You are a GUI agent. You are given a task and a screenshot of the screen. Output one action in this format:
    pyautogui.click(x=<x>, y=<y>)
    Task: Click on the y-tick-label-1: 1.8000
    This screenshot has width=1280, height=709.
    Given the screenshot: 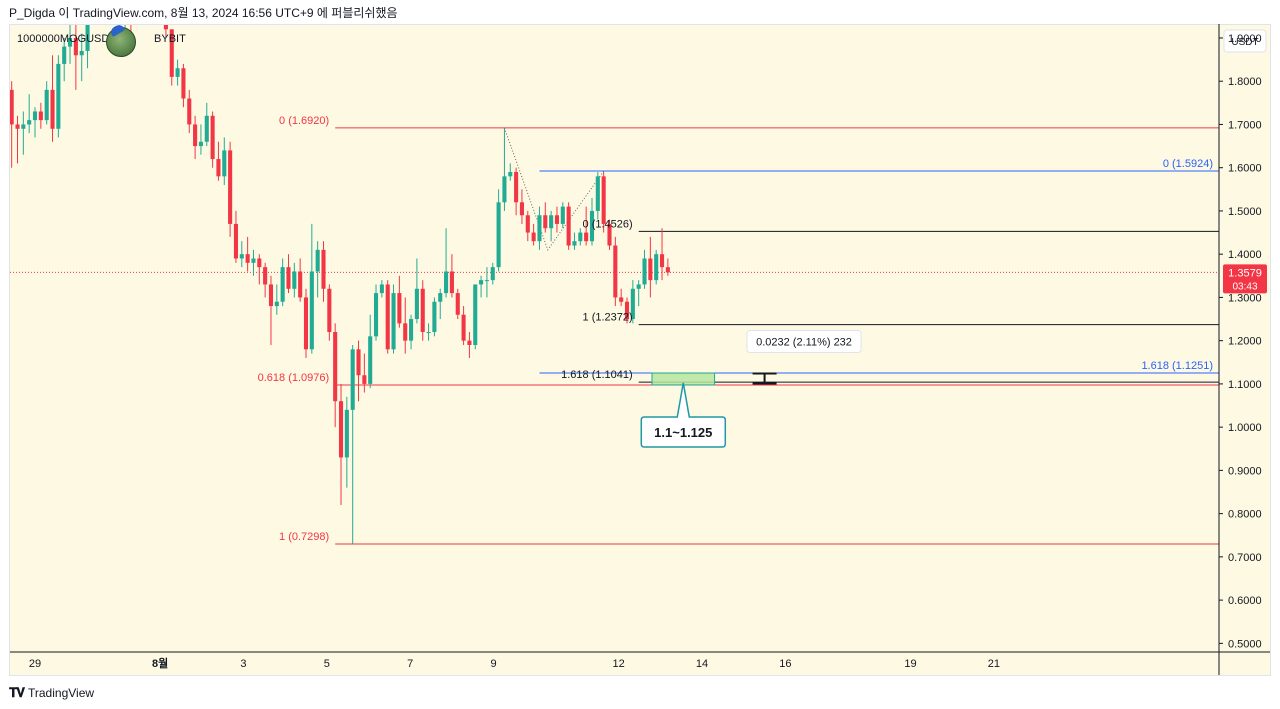 What is the action you would take?
    pyautogui.click(x=1245, y=82)
    